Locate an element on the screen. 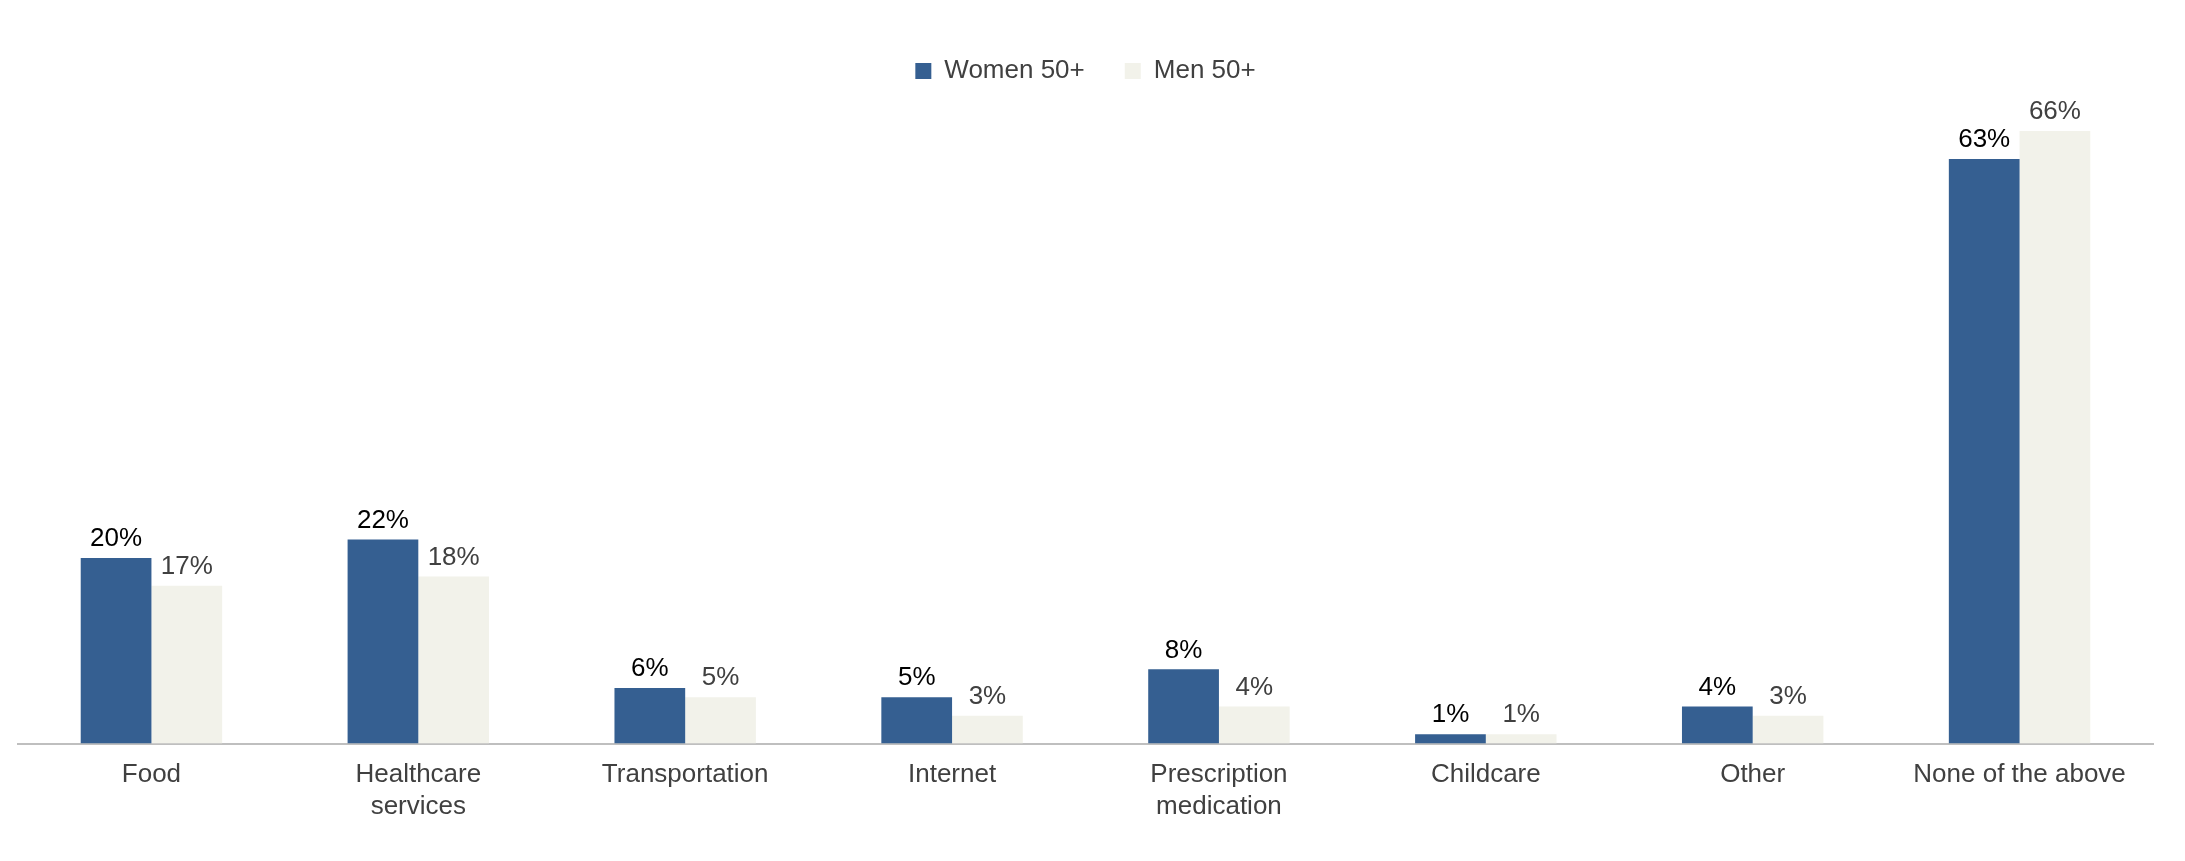 Image resolution: width=2185 pixels, height=861 pixels. data-label: 20% is located at coordinates (116, 537).